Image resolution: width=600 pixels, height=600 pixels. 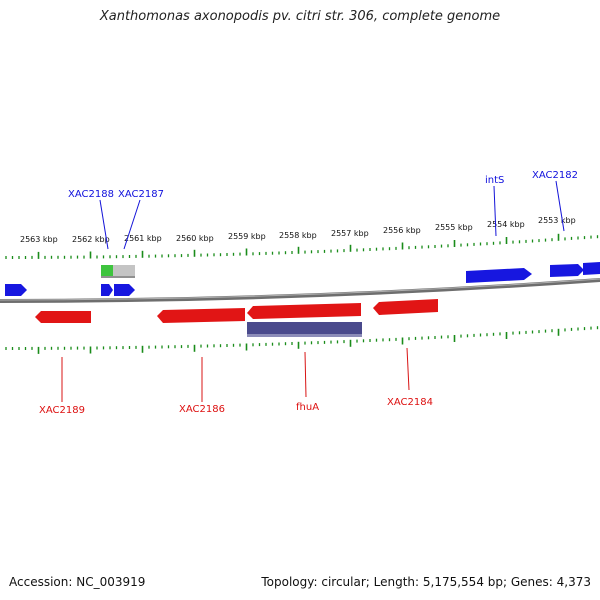 What do you see at coordinates (555, 175) in the screenshot?
I see `gene-label-xac2182: XAC2182` at bounding box center [555, 175].